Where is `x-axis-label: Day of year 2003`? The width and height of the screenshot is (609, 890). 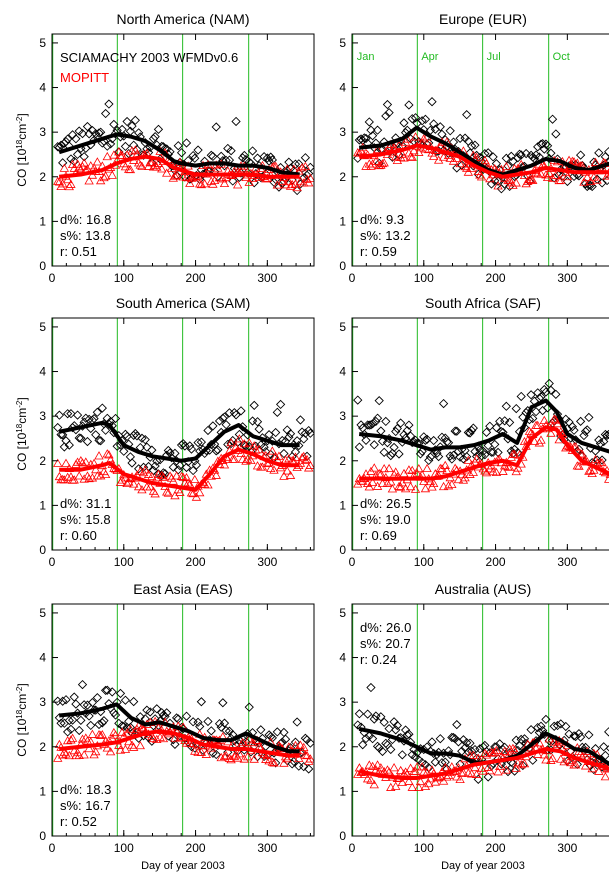
x-axis-label: Day of year 2003 is located at coordinates (483, 866).